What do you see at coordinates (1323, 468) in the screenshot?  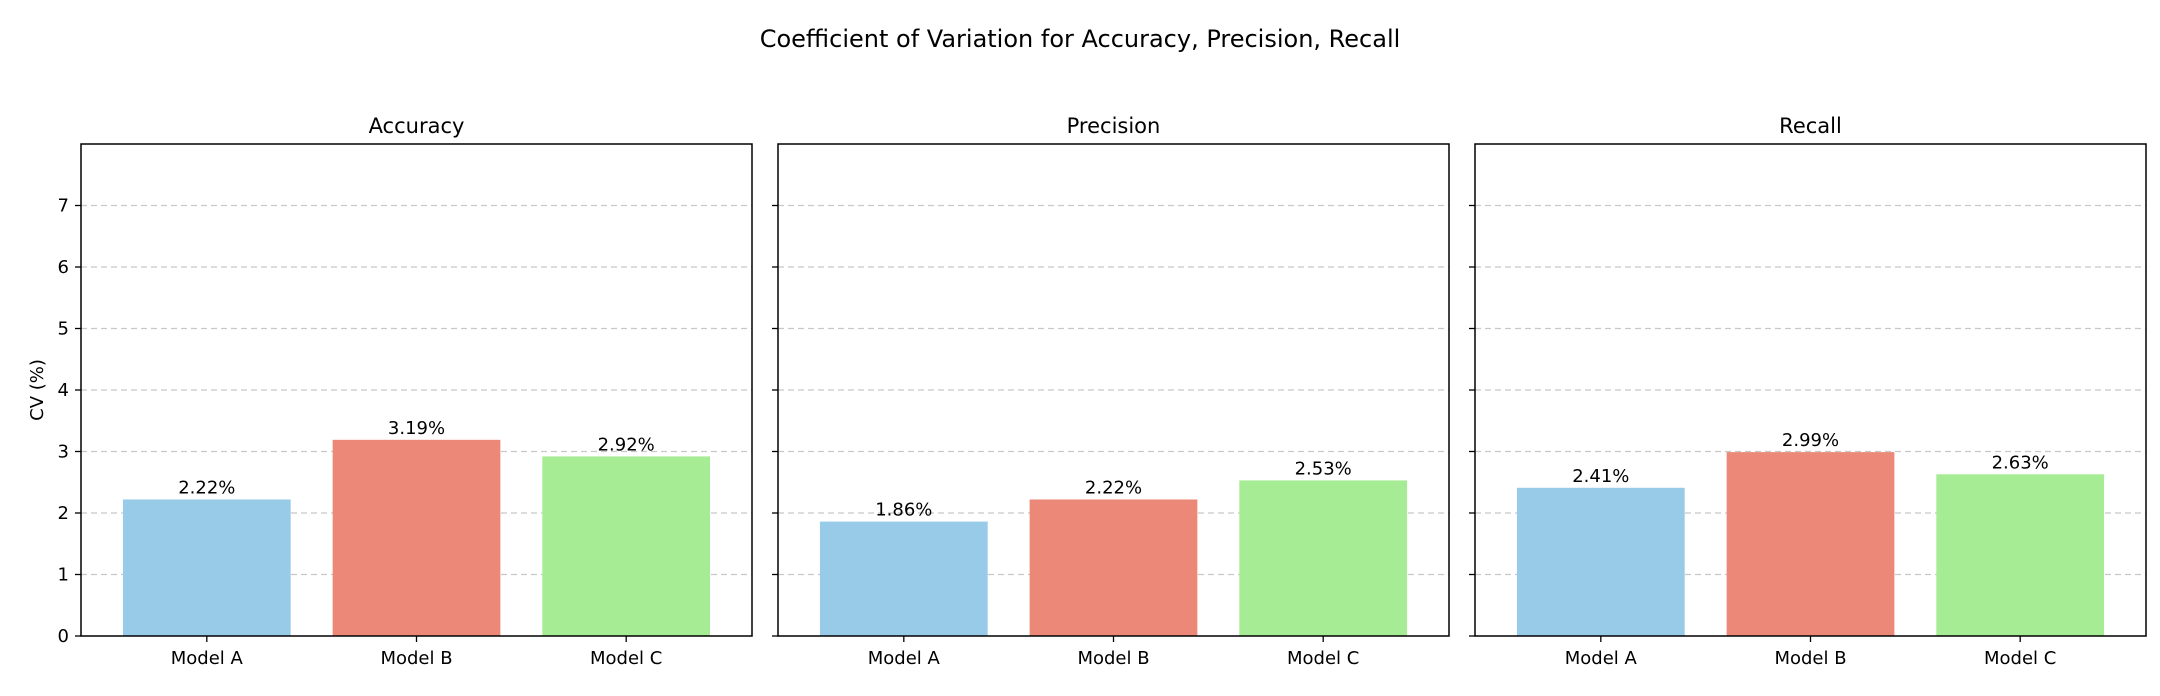 I see `bar-value-label: 2.53%` at bounding box center [1323, 468].